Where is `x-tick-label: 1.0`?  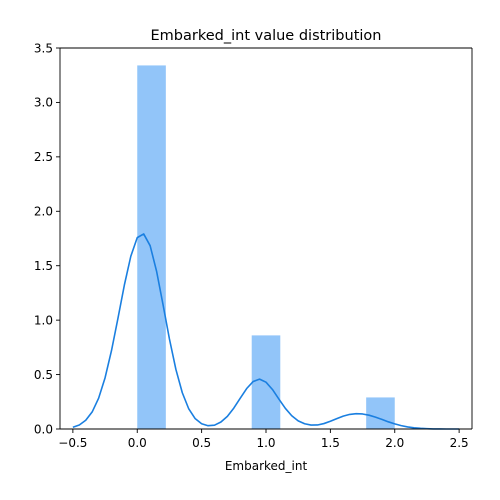
x-tick-label: 1.0 is located at coordinates (265, 443).